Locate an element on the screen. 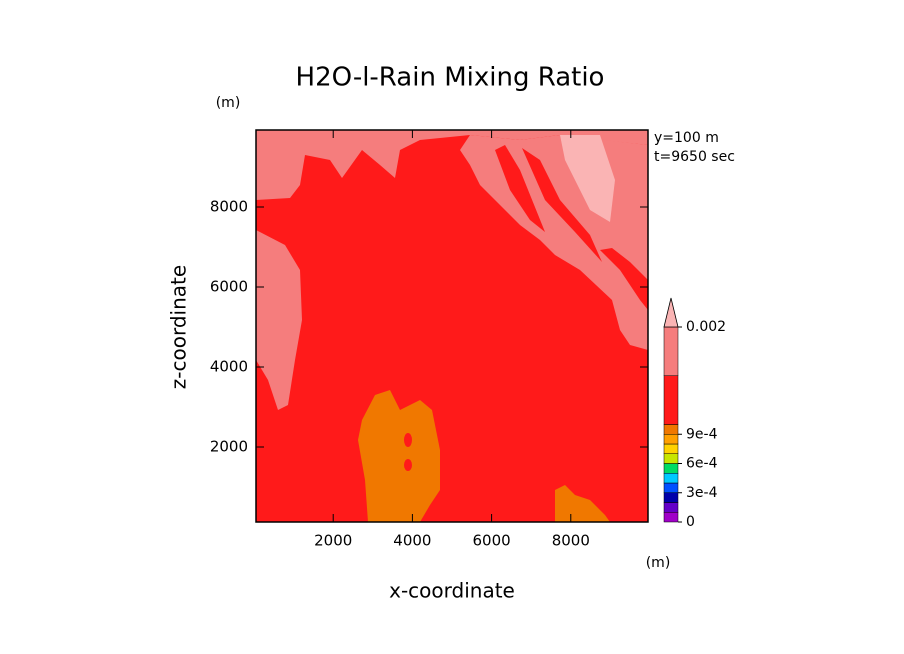  annotation: t=9650 sec is located at coordinates (694, 157).